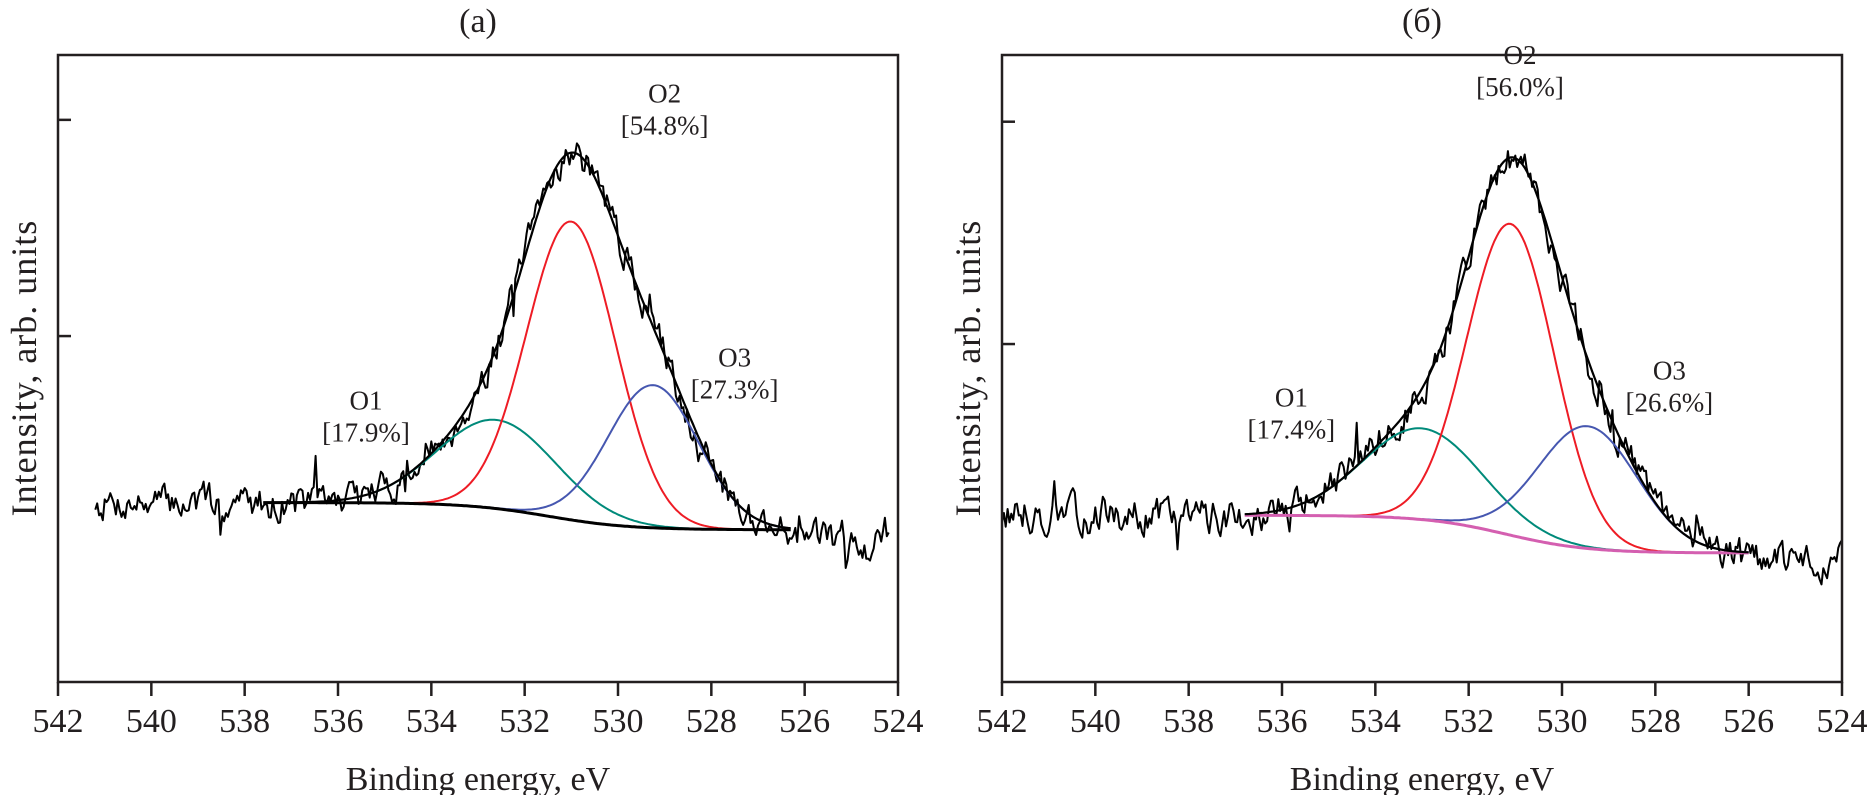 The height and width of the screenshot is (795, 1874). Describe the element at coordinates (1422, 21) in the screenshot. I see `panel-title: (б)` at that location.